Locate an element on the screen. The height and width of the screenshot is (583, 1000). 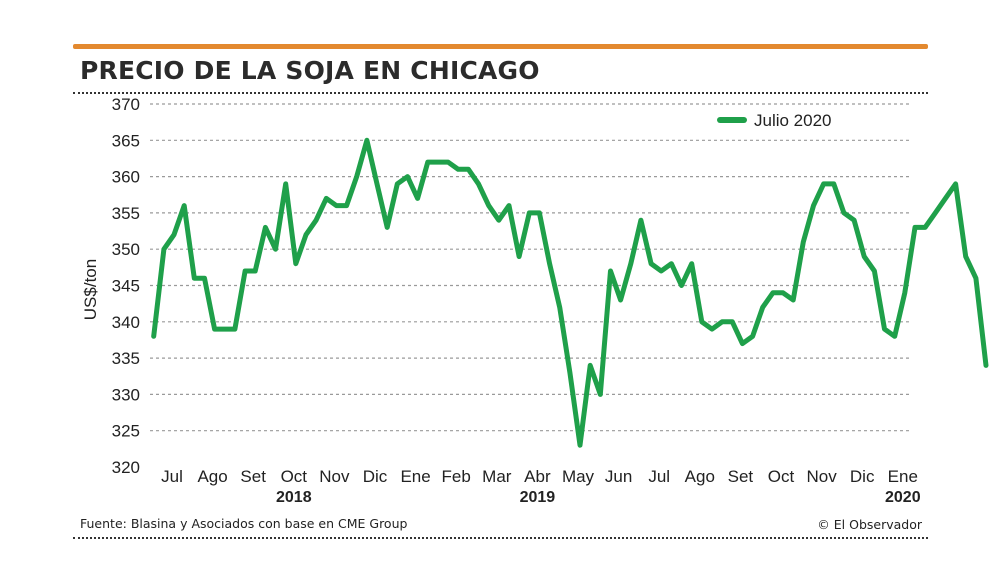
y-tick-label: 325 is located at coordinates (126, 431).